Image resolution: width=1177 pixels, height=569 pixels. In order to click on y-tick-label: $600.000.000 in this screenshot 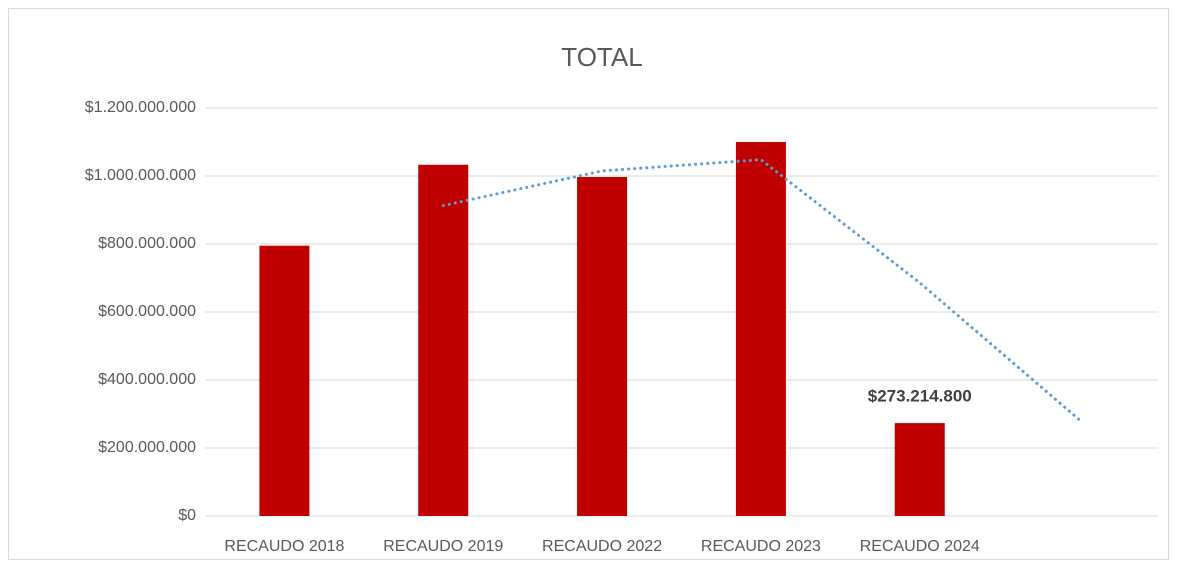, I will do `click(147, 311)`.